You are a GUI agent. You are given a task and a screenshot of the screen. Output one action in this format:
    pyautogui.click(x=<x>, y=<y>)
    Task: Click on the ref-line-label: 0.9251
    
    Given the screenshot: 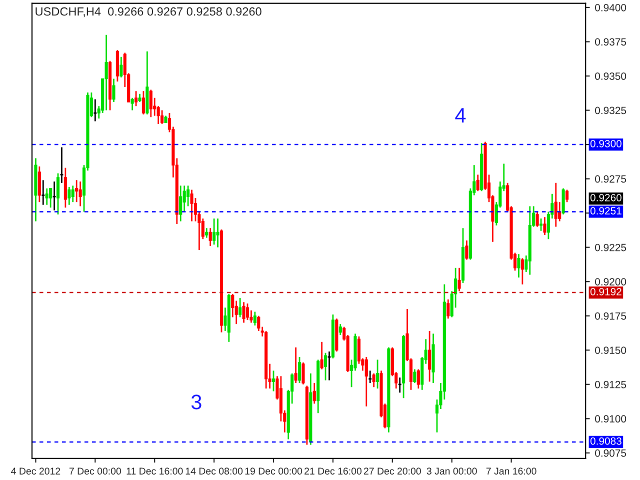 What is the action you would take?
    pyautogui.click(x=606, y=210)
    